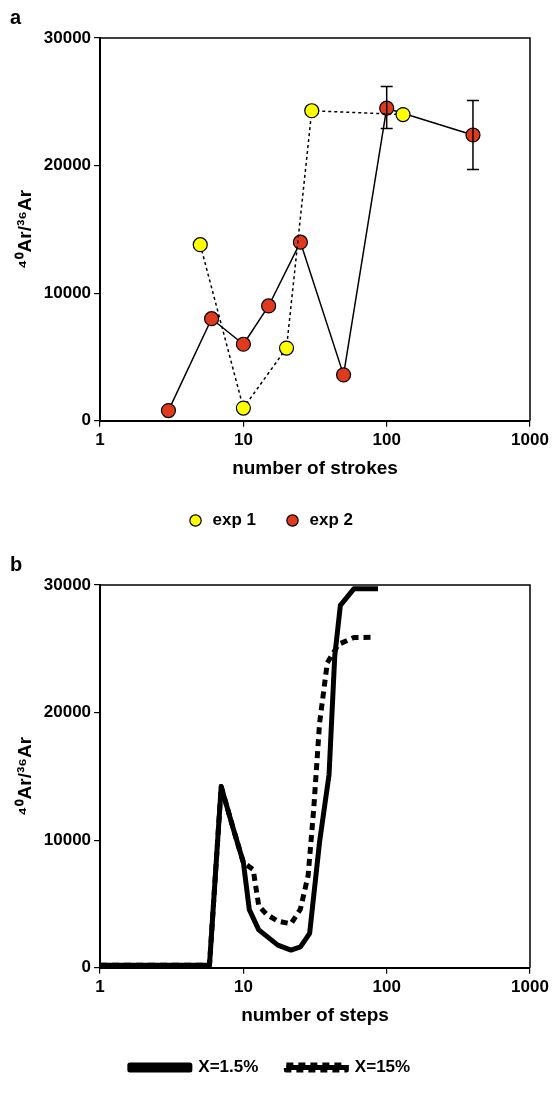 The image size is (552, 1094). Describe the element at coordinates (315, 467) in the screenshot. I see `x-axis-title: number of strokes` at that location.